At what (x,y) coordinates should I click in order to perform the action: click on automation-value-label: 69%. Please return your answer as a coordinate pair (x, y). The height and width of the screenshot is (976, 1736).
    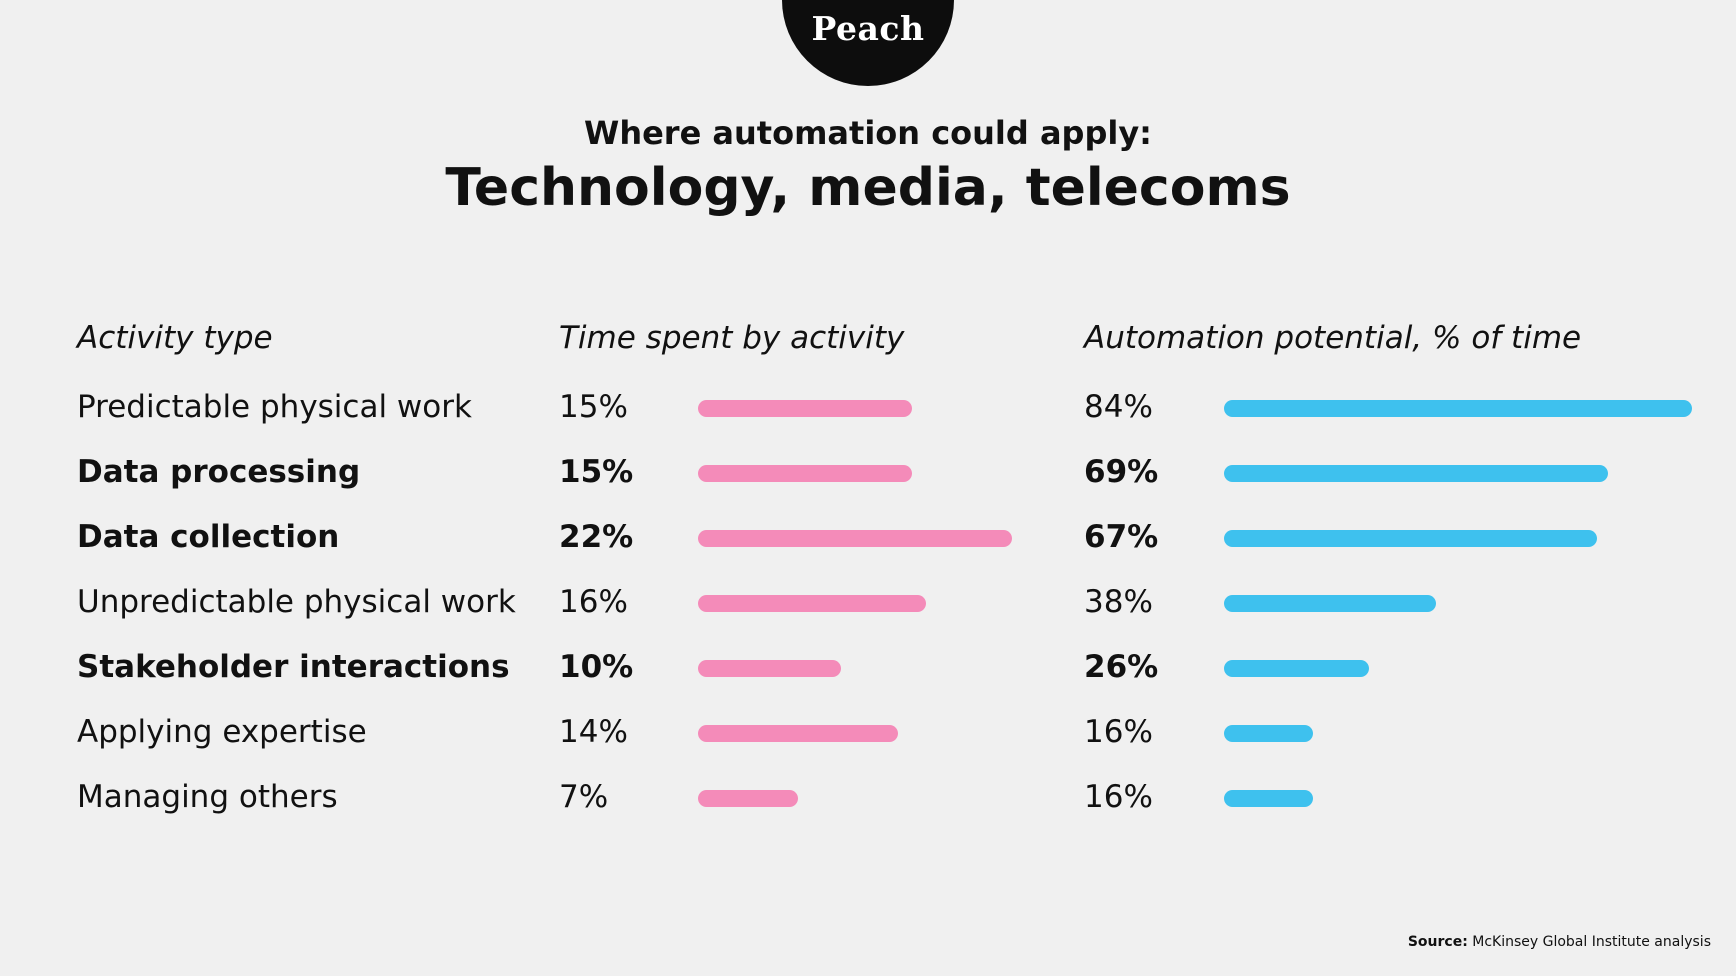
    Looking at the image, I should click on (1121, 472).